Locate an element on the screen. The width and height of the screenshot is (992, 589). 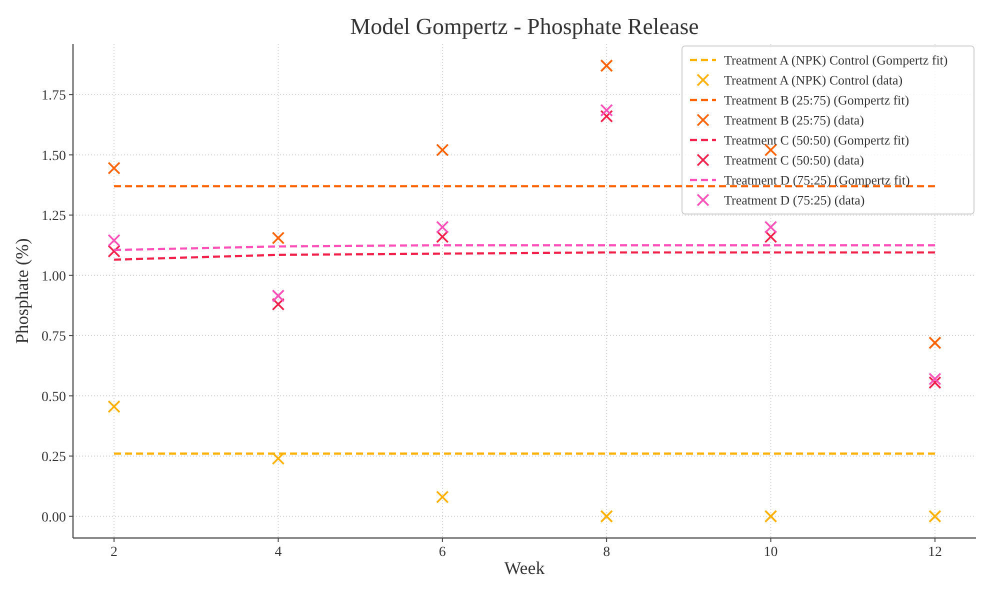
legend-label: Treatment A (NPK) Control (Gompertz fit) is located at coordinates (836, 60).